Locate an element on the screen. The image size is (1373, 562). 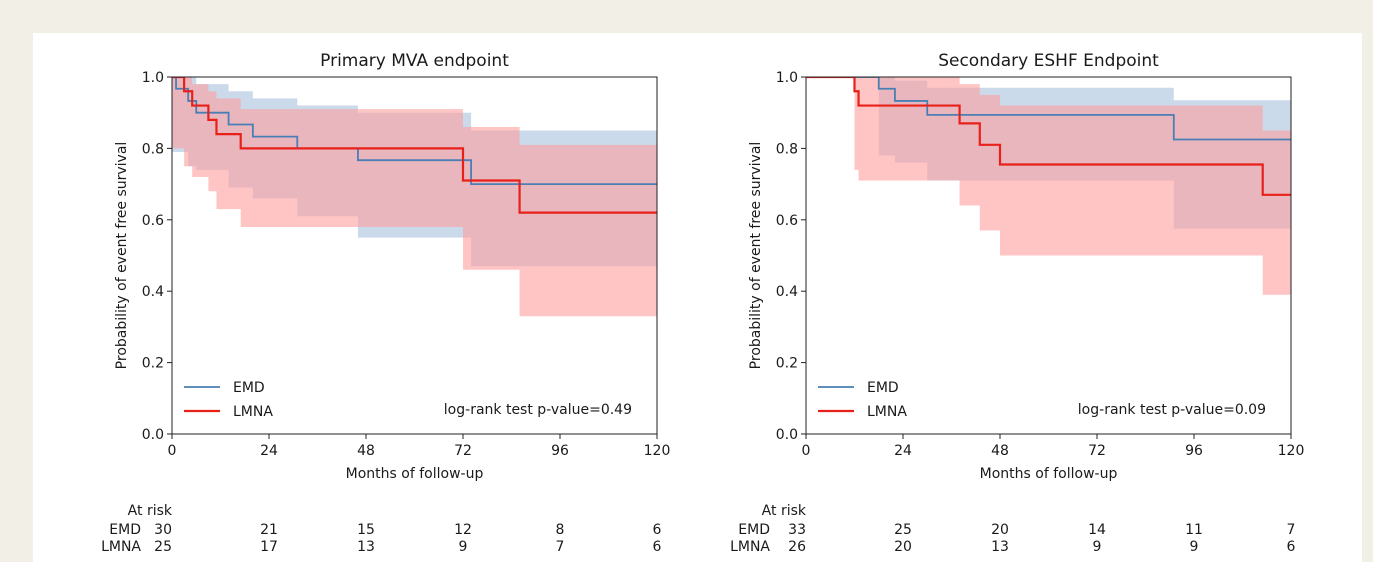
plot-area is located at coordinates (1048, 186).